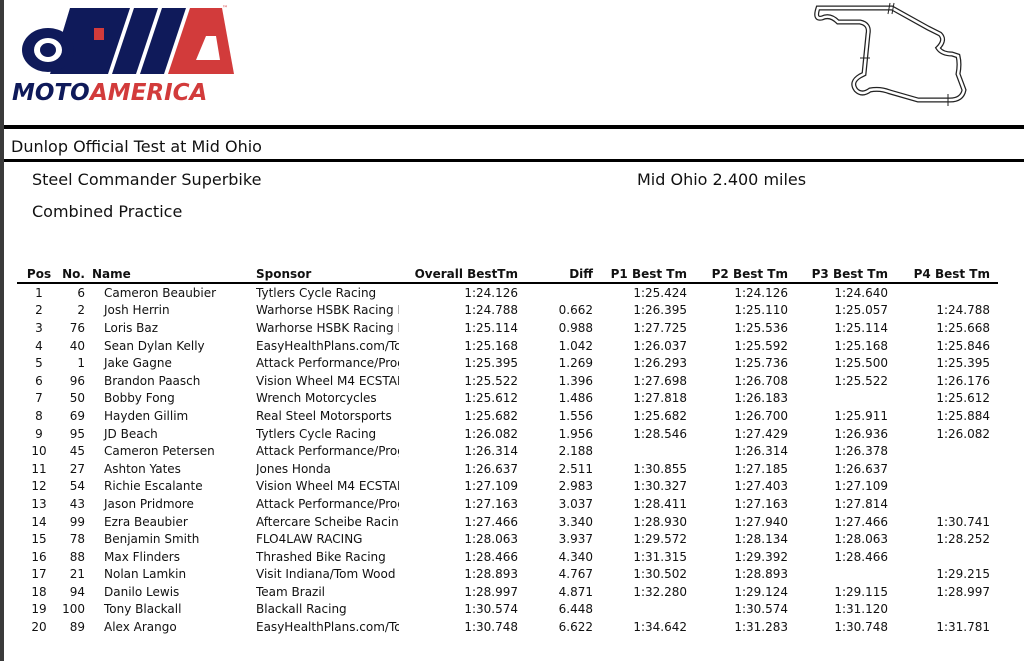  What do you see at coordinates (225, 8) in the screenshot?
I see `logo-tm: ™` at bounding box center [225, 8].